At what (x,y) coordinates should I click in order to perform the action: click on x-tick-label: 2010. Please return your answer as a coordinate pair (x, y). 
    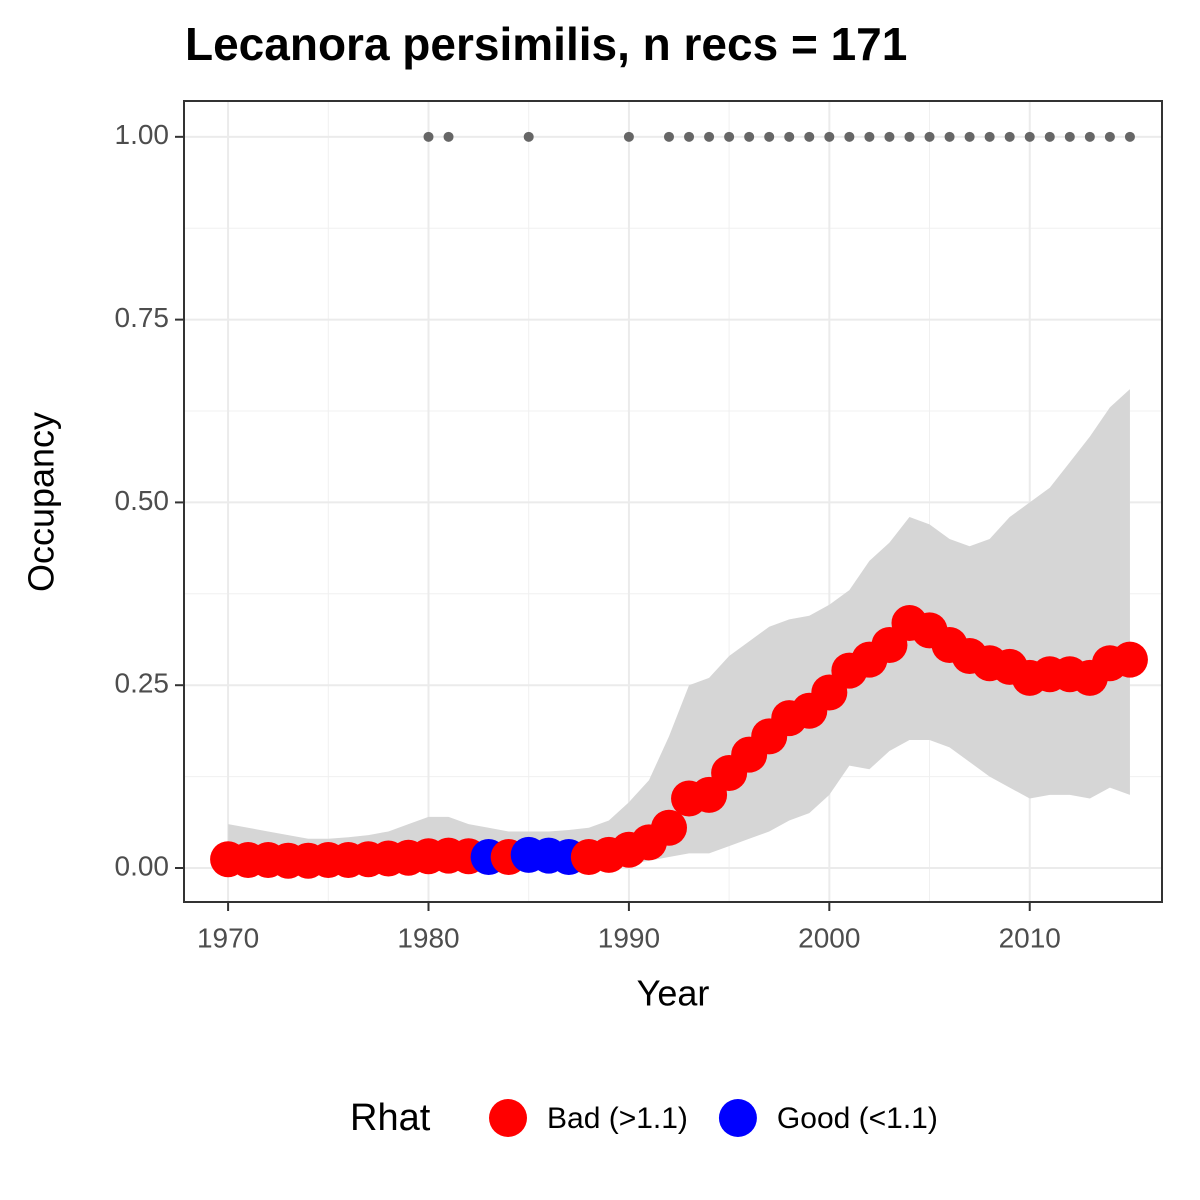
    Looking at the image, I should click on (1030, 937).